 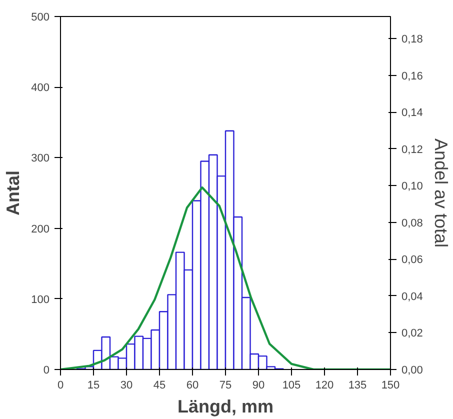 What do you see at coordinates (412, 296) in the screenshot?
I see `y2-tick-label: 0,04` at bounding box center [412, 296].